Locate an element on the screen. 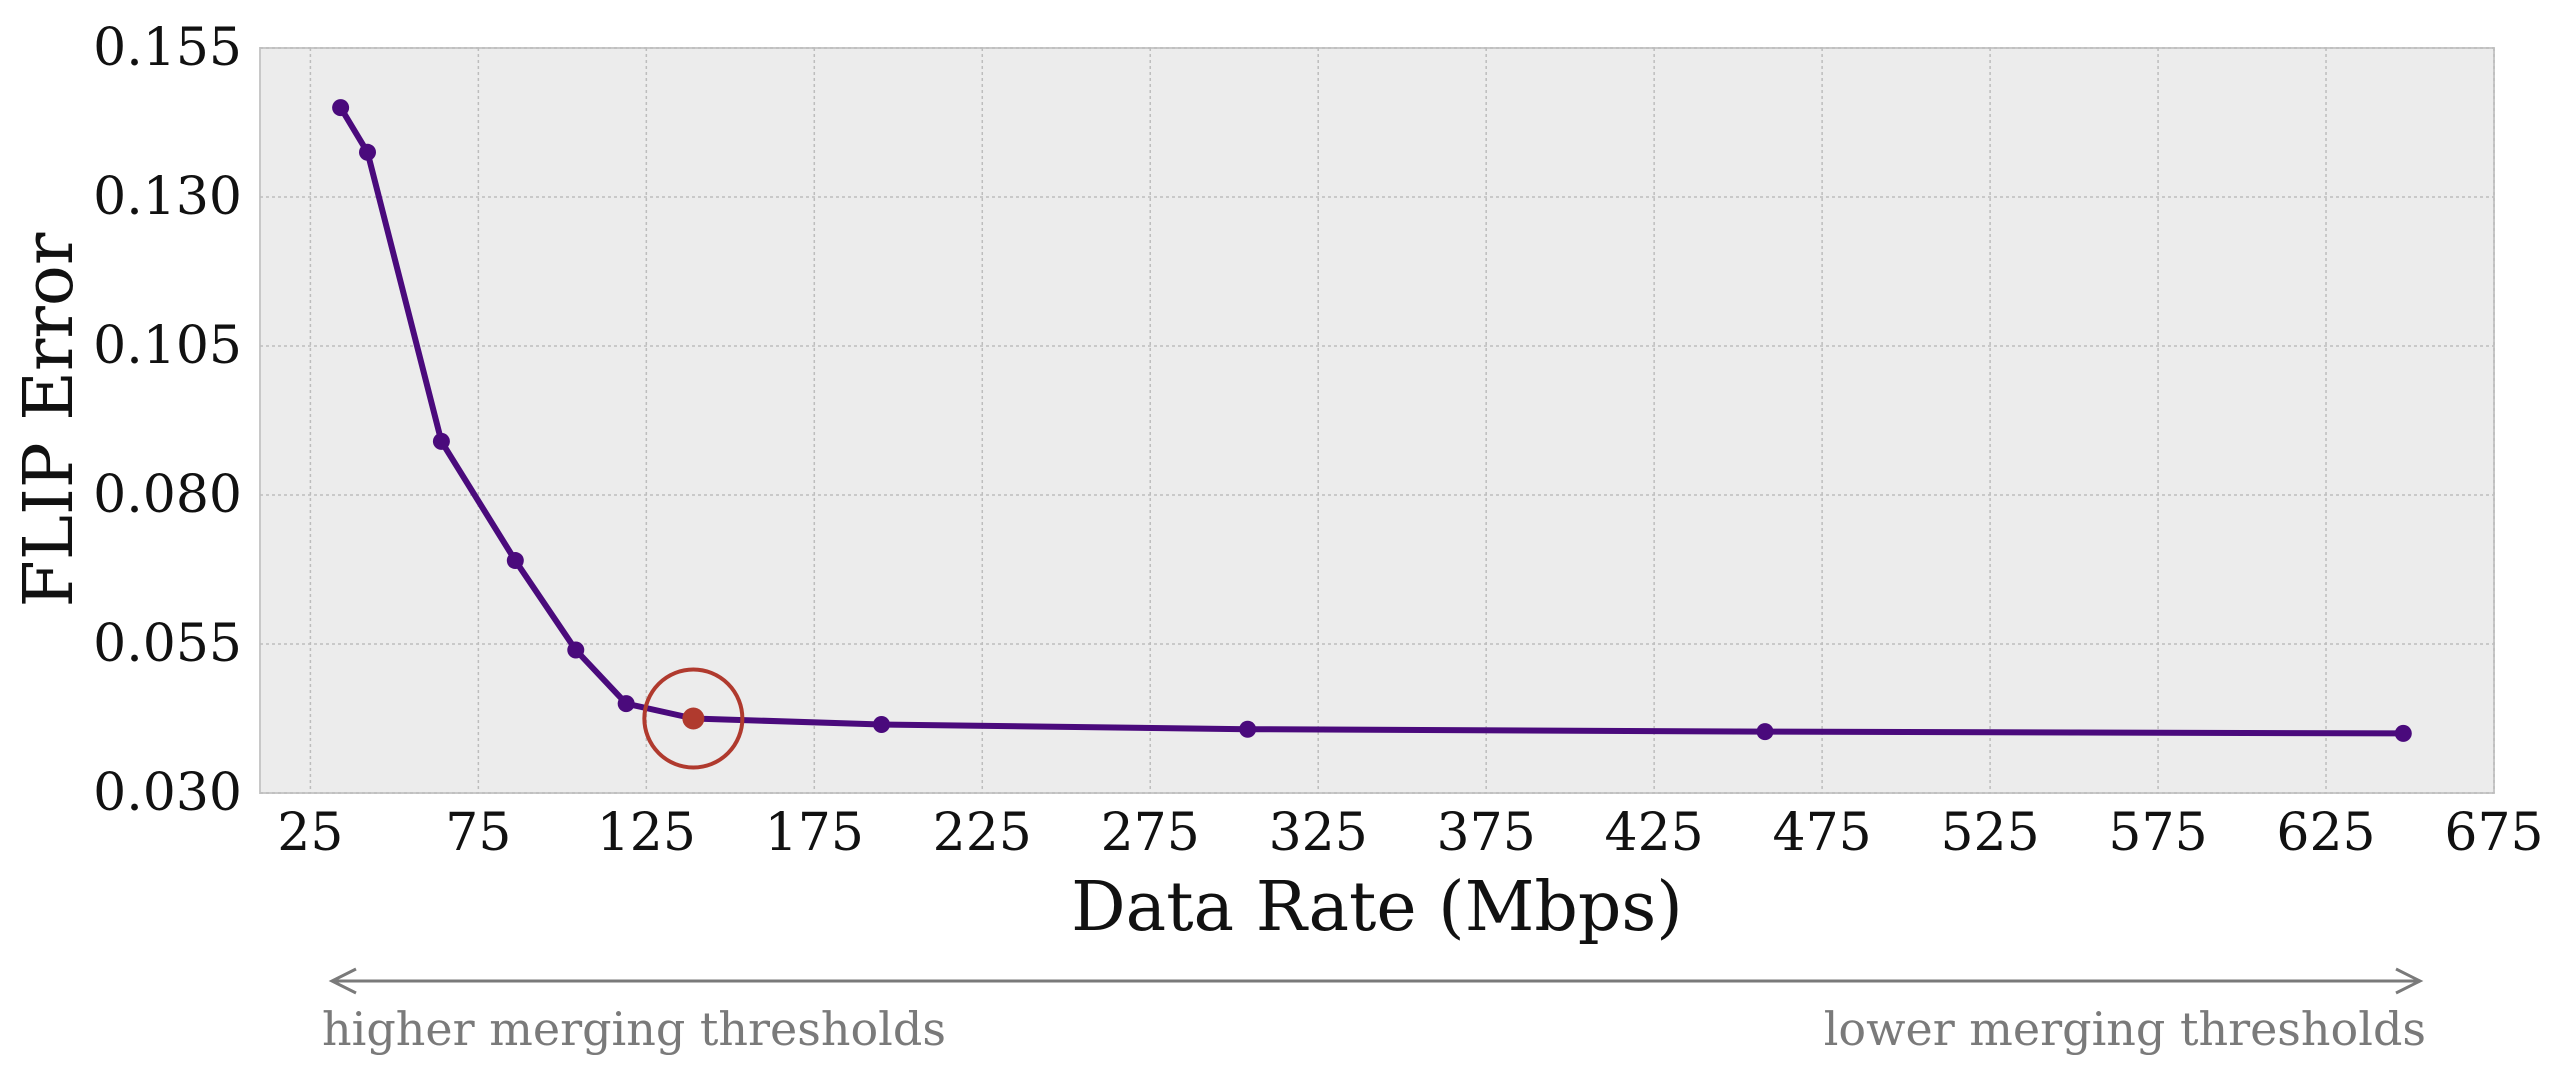  x-tick-label: 375 is located at coordinates (1486, 833).